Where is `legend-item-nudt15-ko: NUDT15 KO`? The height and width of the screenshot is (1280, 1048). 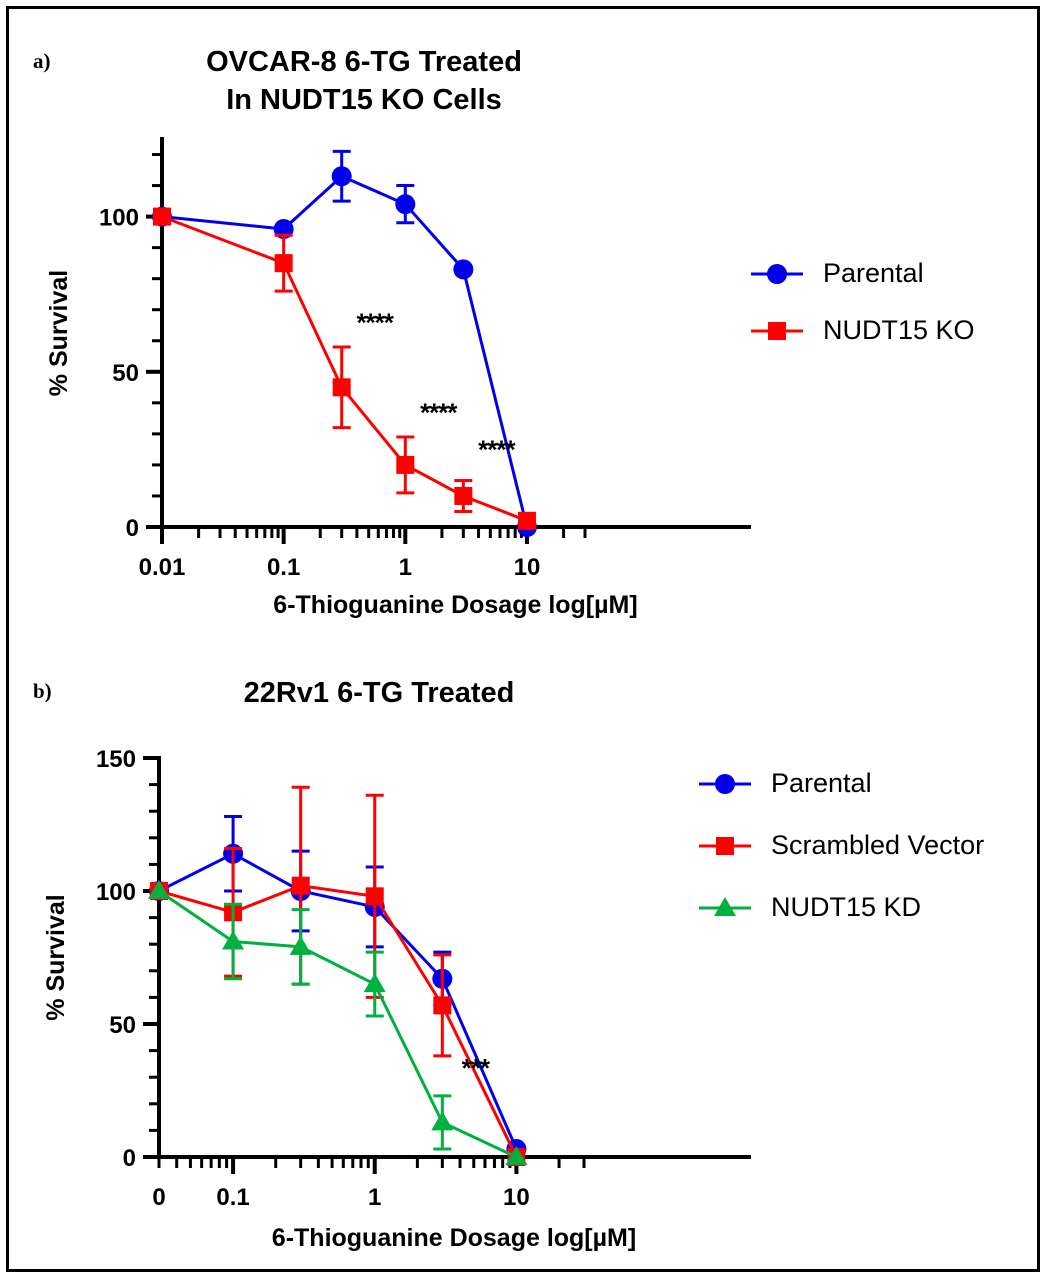 legend-item-nudt15-ko: NUDT15 KO is located at coordinates (863, 330).